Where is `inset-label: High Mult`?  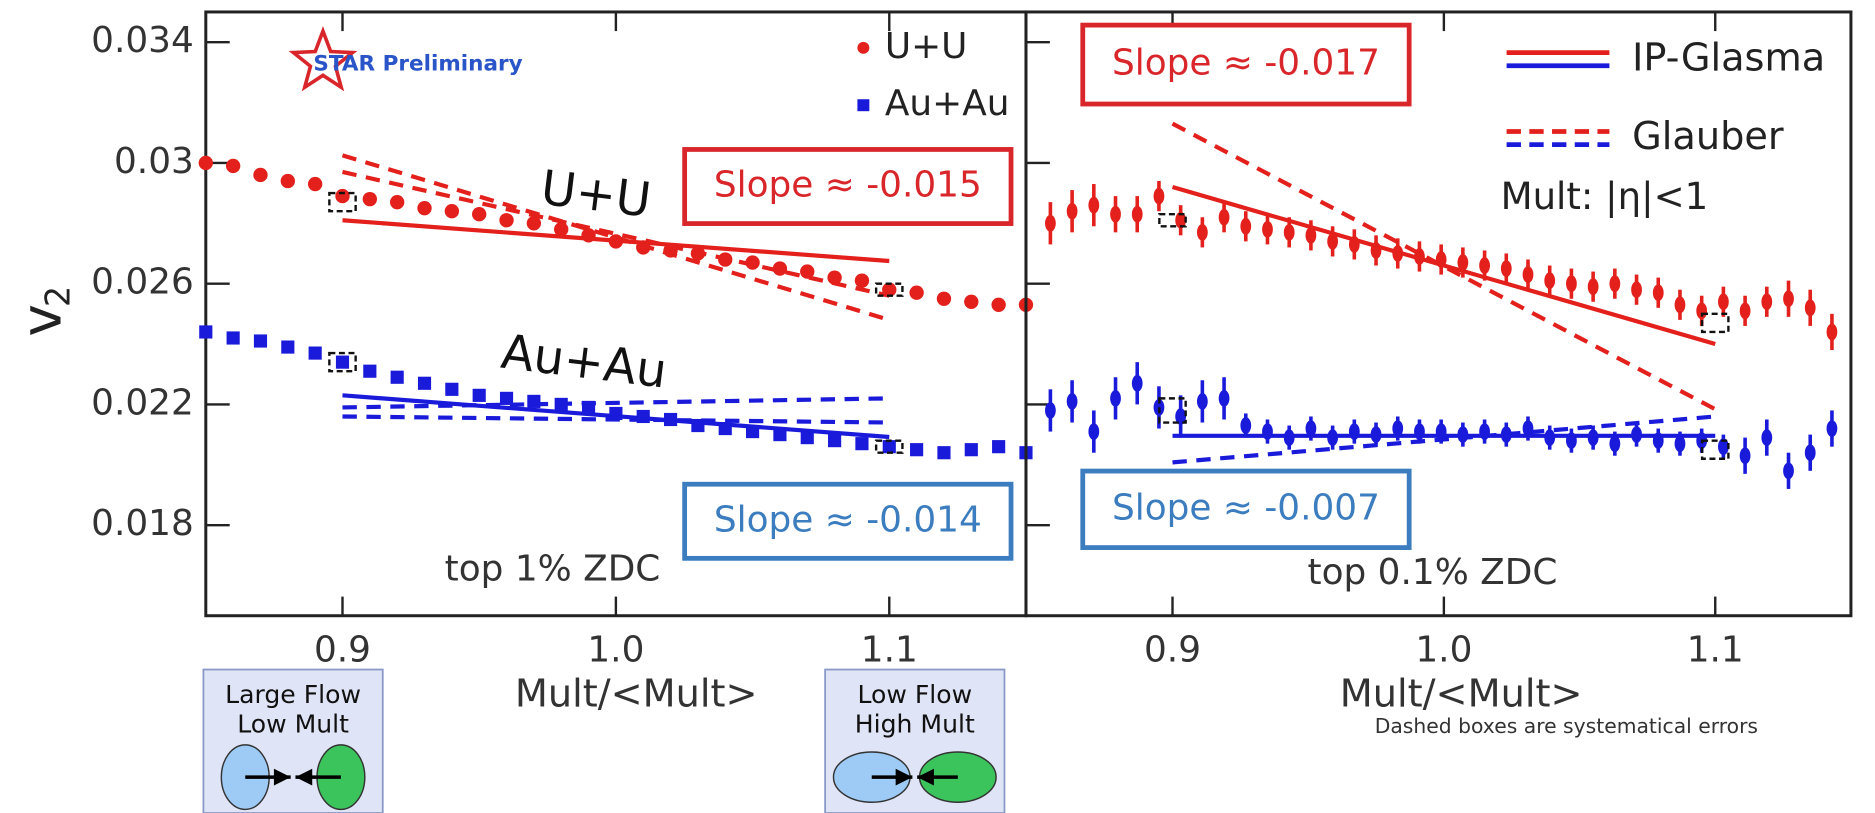 inset-label: High Mult is located at coordinates (915, 724).